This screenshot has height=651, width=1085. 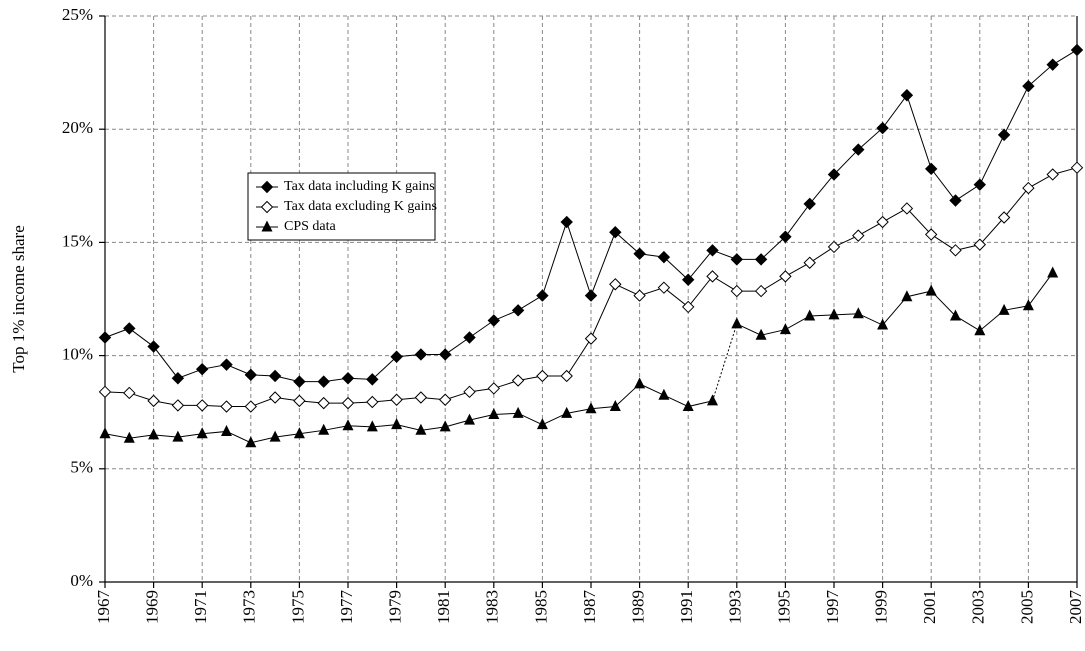 What do you see at coordinates (492, 607) in the screenshot?
I see `x-tick-label: 1983` at bounding box center [492, 607].